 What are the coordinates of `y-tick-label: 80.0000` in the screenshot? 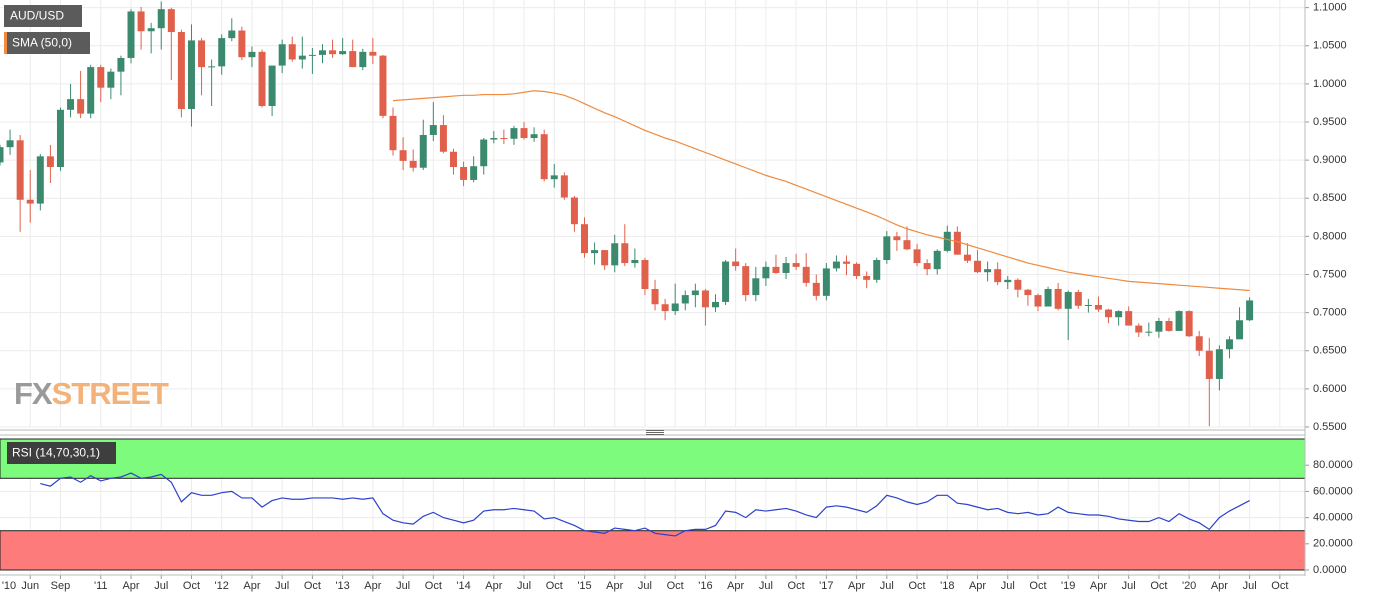 It's located at (1333, 465).